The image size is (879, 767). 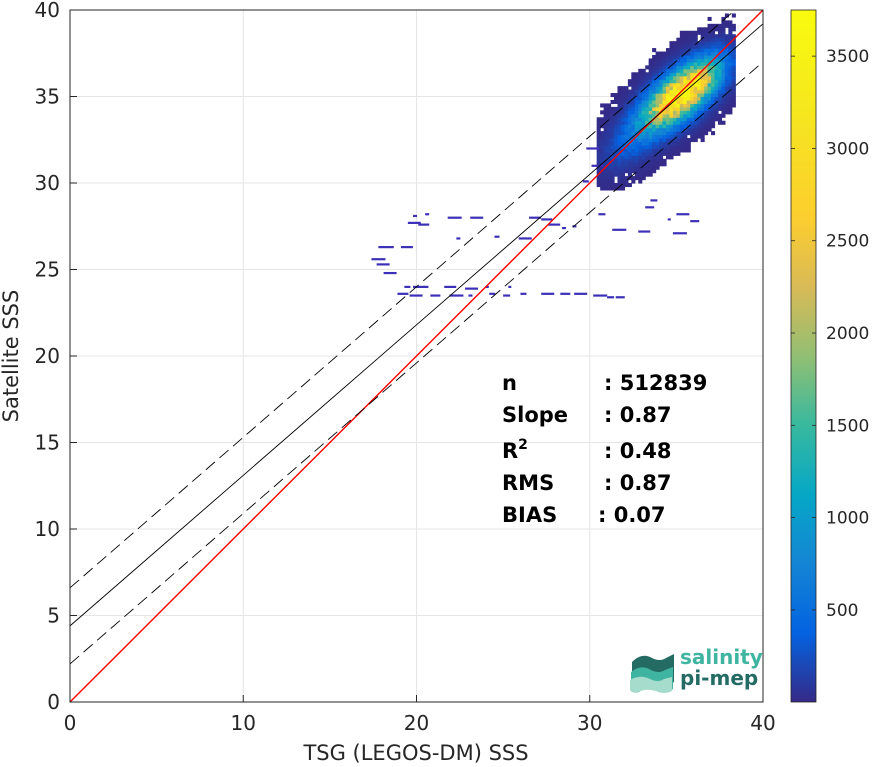 I want to click on colorbar-tick-label: 1500, so click(x=847, y=426).